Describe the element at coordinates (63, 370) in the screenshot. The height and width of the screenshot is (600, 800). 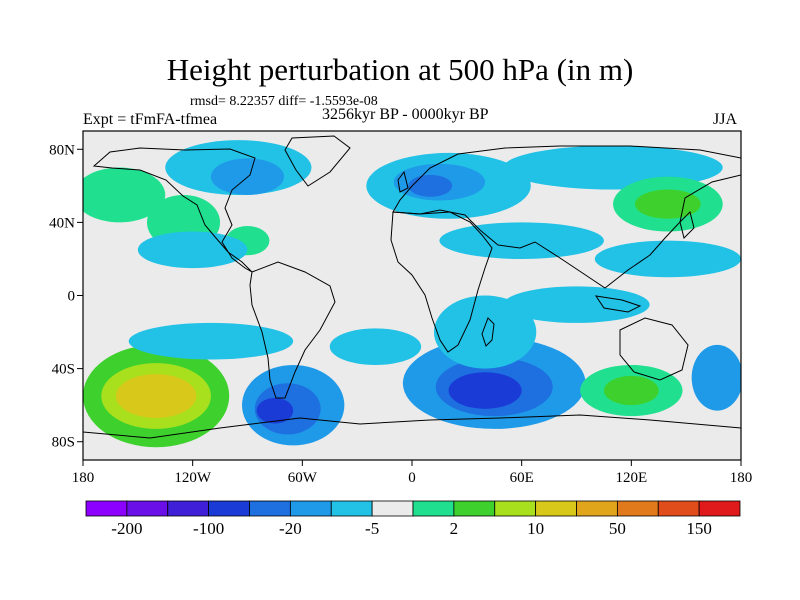
I see `y-tick-label: 40S` at that location.